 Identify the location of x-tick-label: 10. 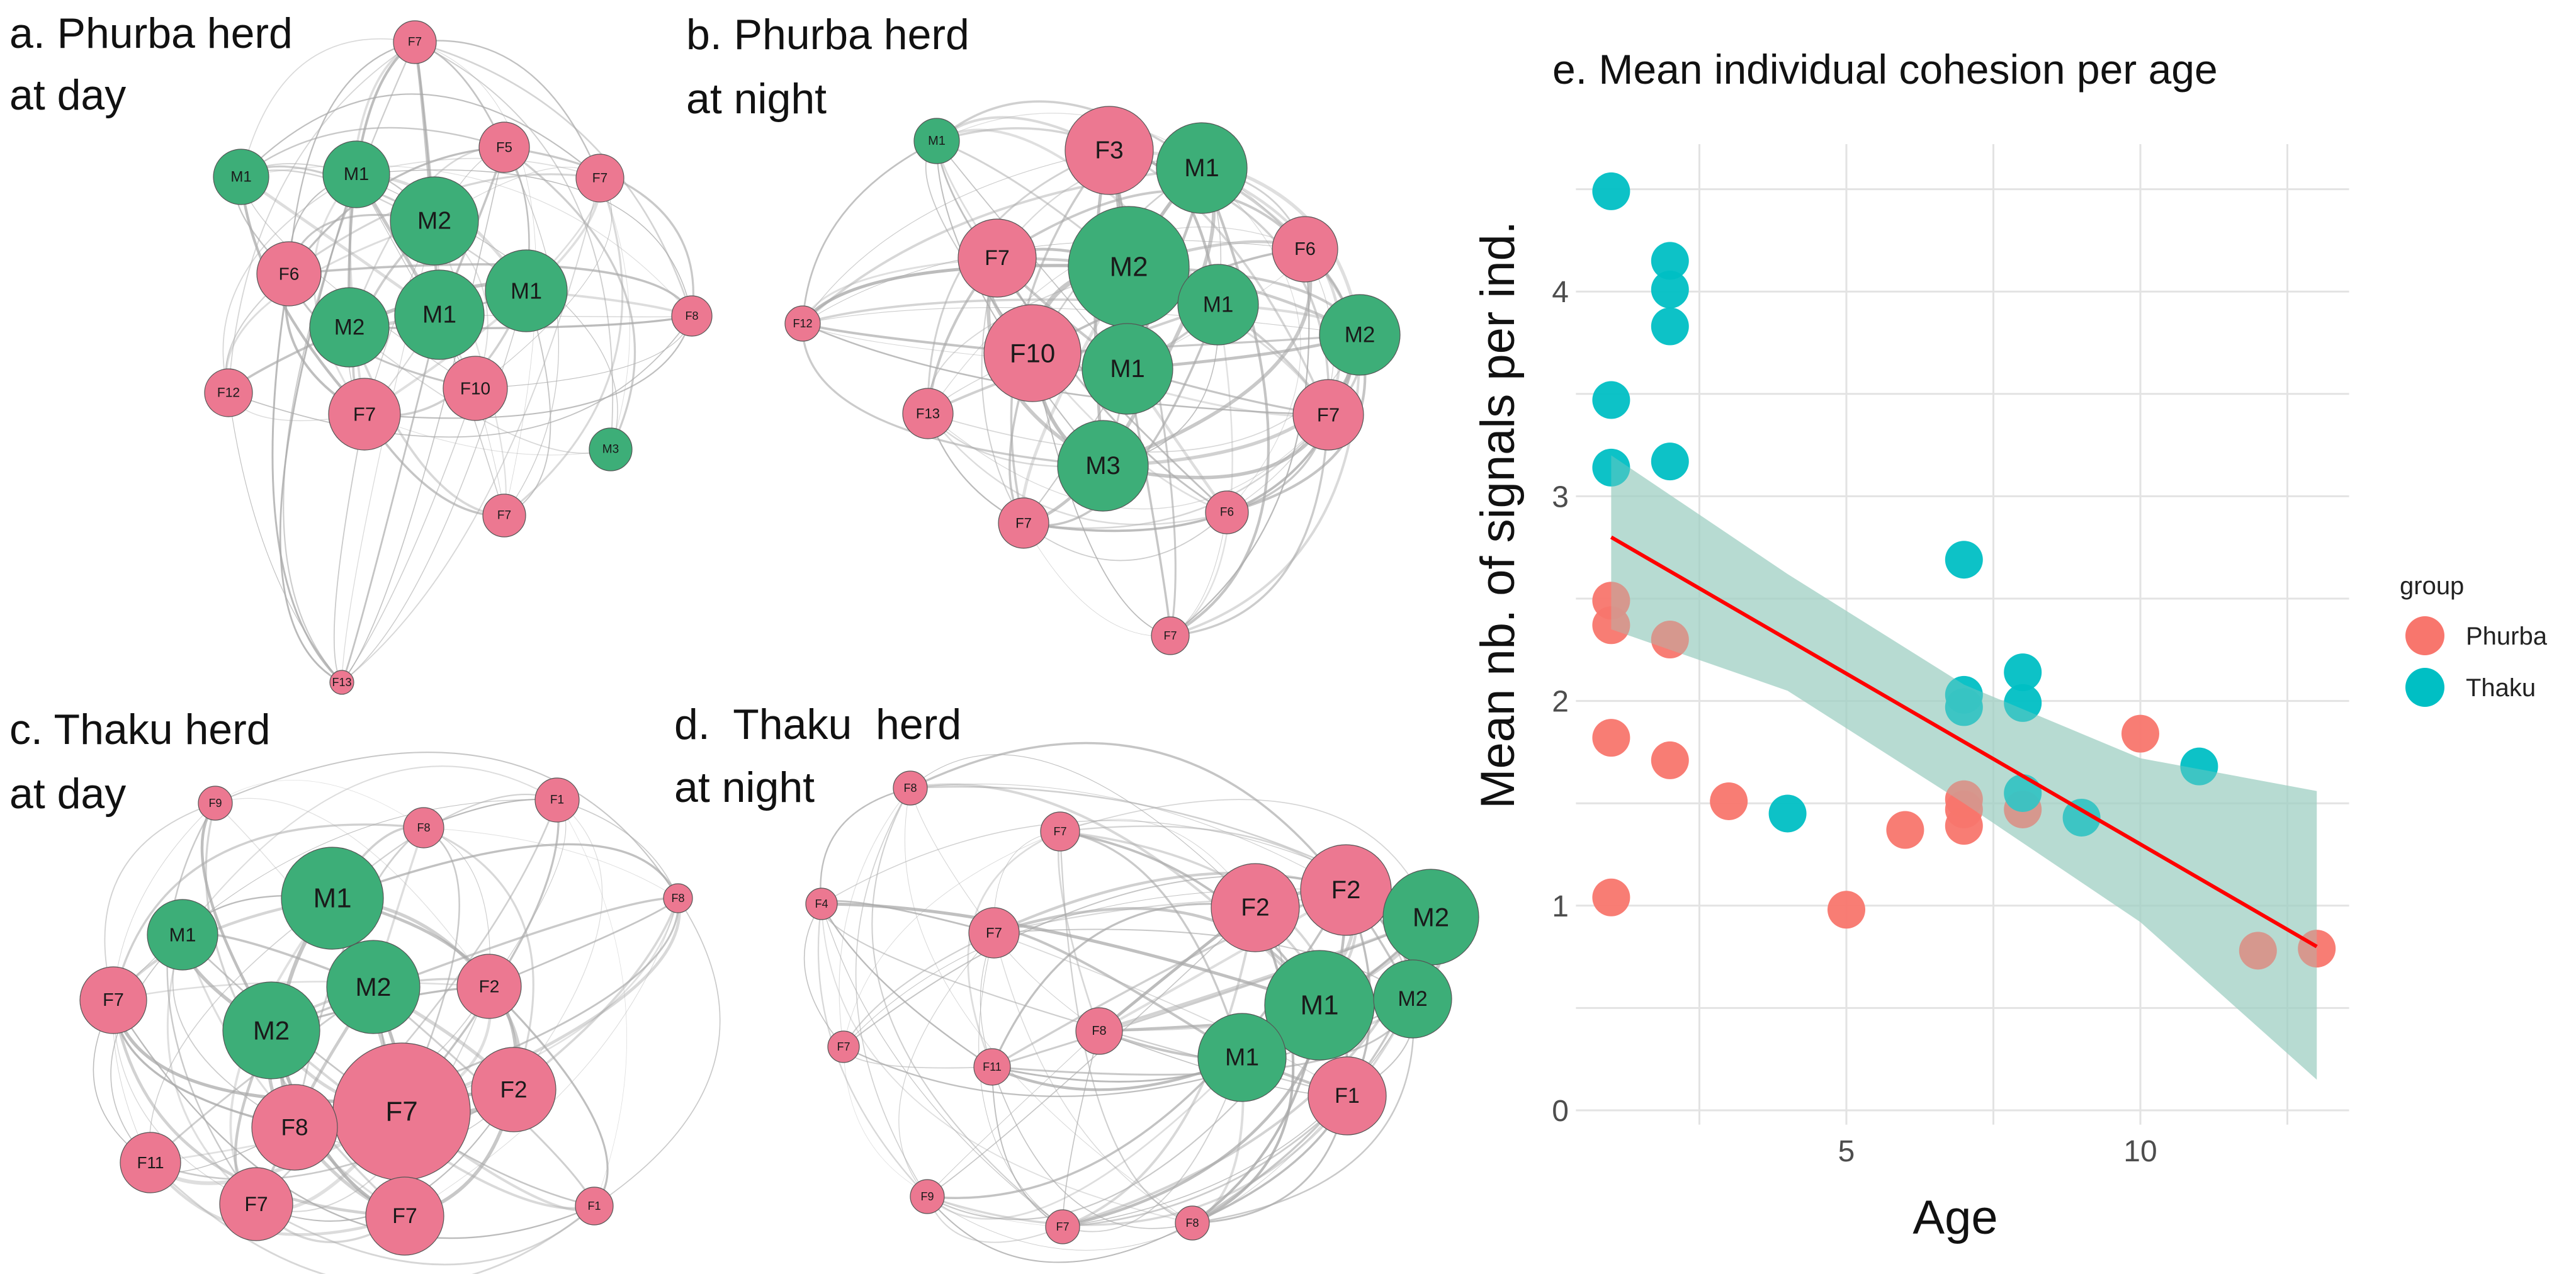
(2140, 1151).